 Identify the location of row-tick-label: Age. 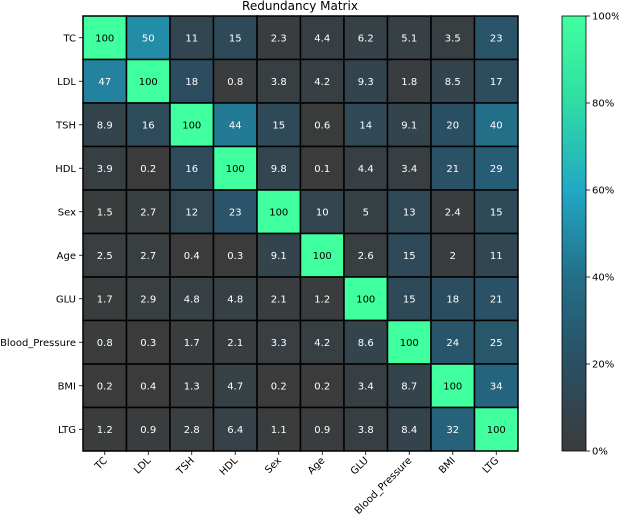
(66, 256).